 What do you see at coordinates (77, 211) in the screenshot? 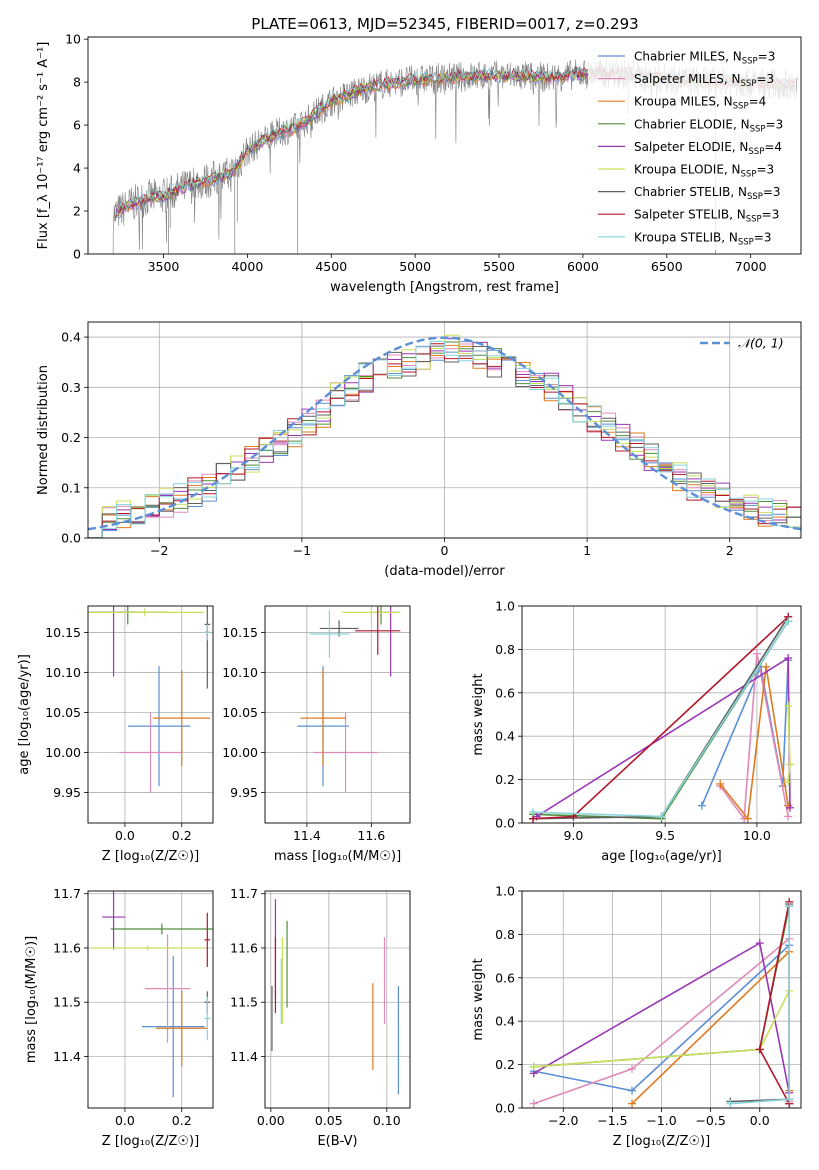
I see `y-tick-label: 2` at bounding box center [77, 211].